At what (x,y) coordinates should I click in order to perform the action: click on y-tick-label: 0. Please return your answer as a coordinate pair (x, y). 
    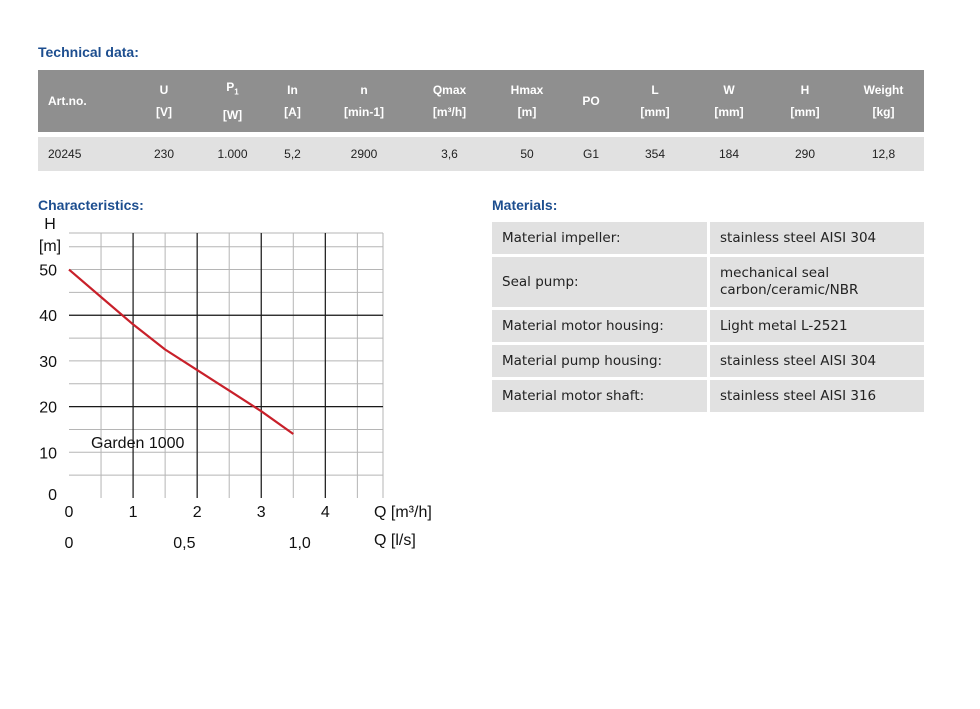
    Looking at the image, I should click on (52, 495).